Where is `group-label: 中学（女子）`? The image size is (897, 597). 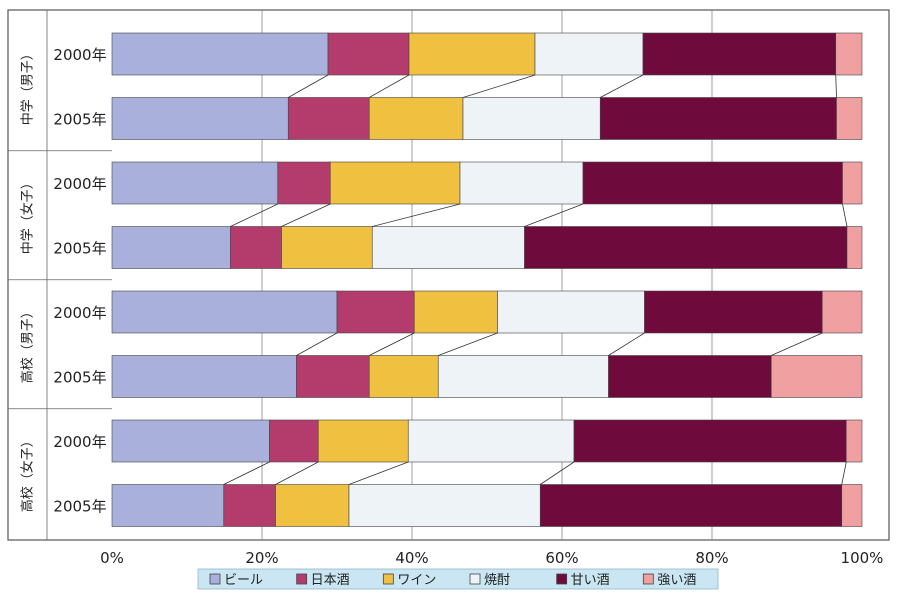
group-label: 中学（女子） is located at coordinates (28, 215).